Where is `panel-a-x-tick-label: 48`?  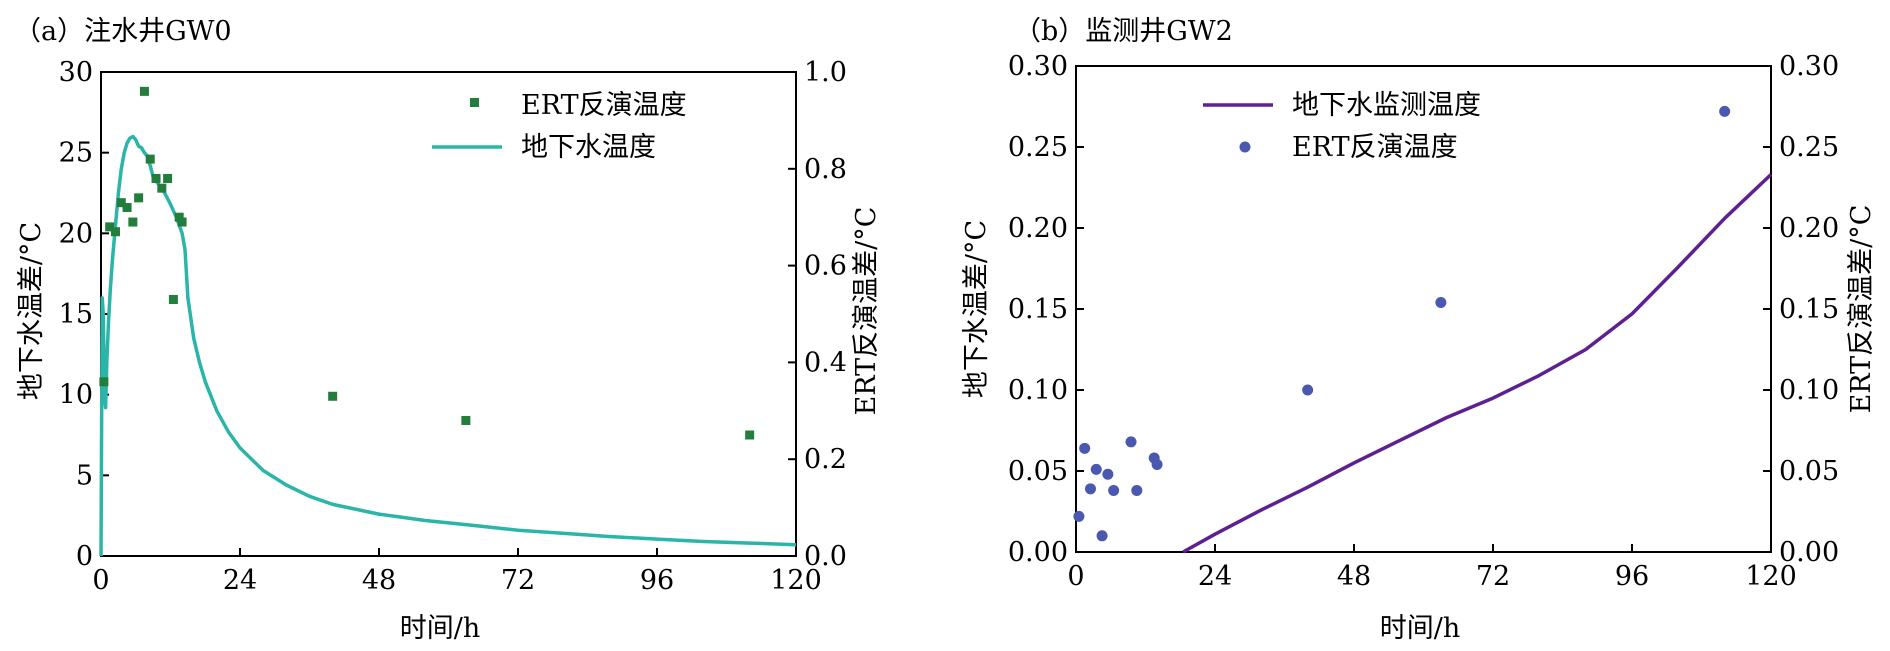
panel-a-x-tick-label: 48 is located at coordinates (379, 580).